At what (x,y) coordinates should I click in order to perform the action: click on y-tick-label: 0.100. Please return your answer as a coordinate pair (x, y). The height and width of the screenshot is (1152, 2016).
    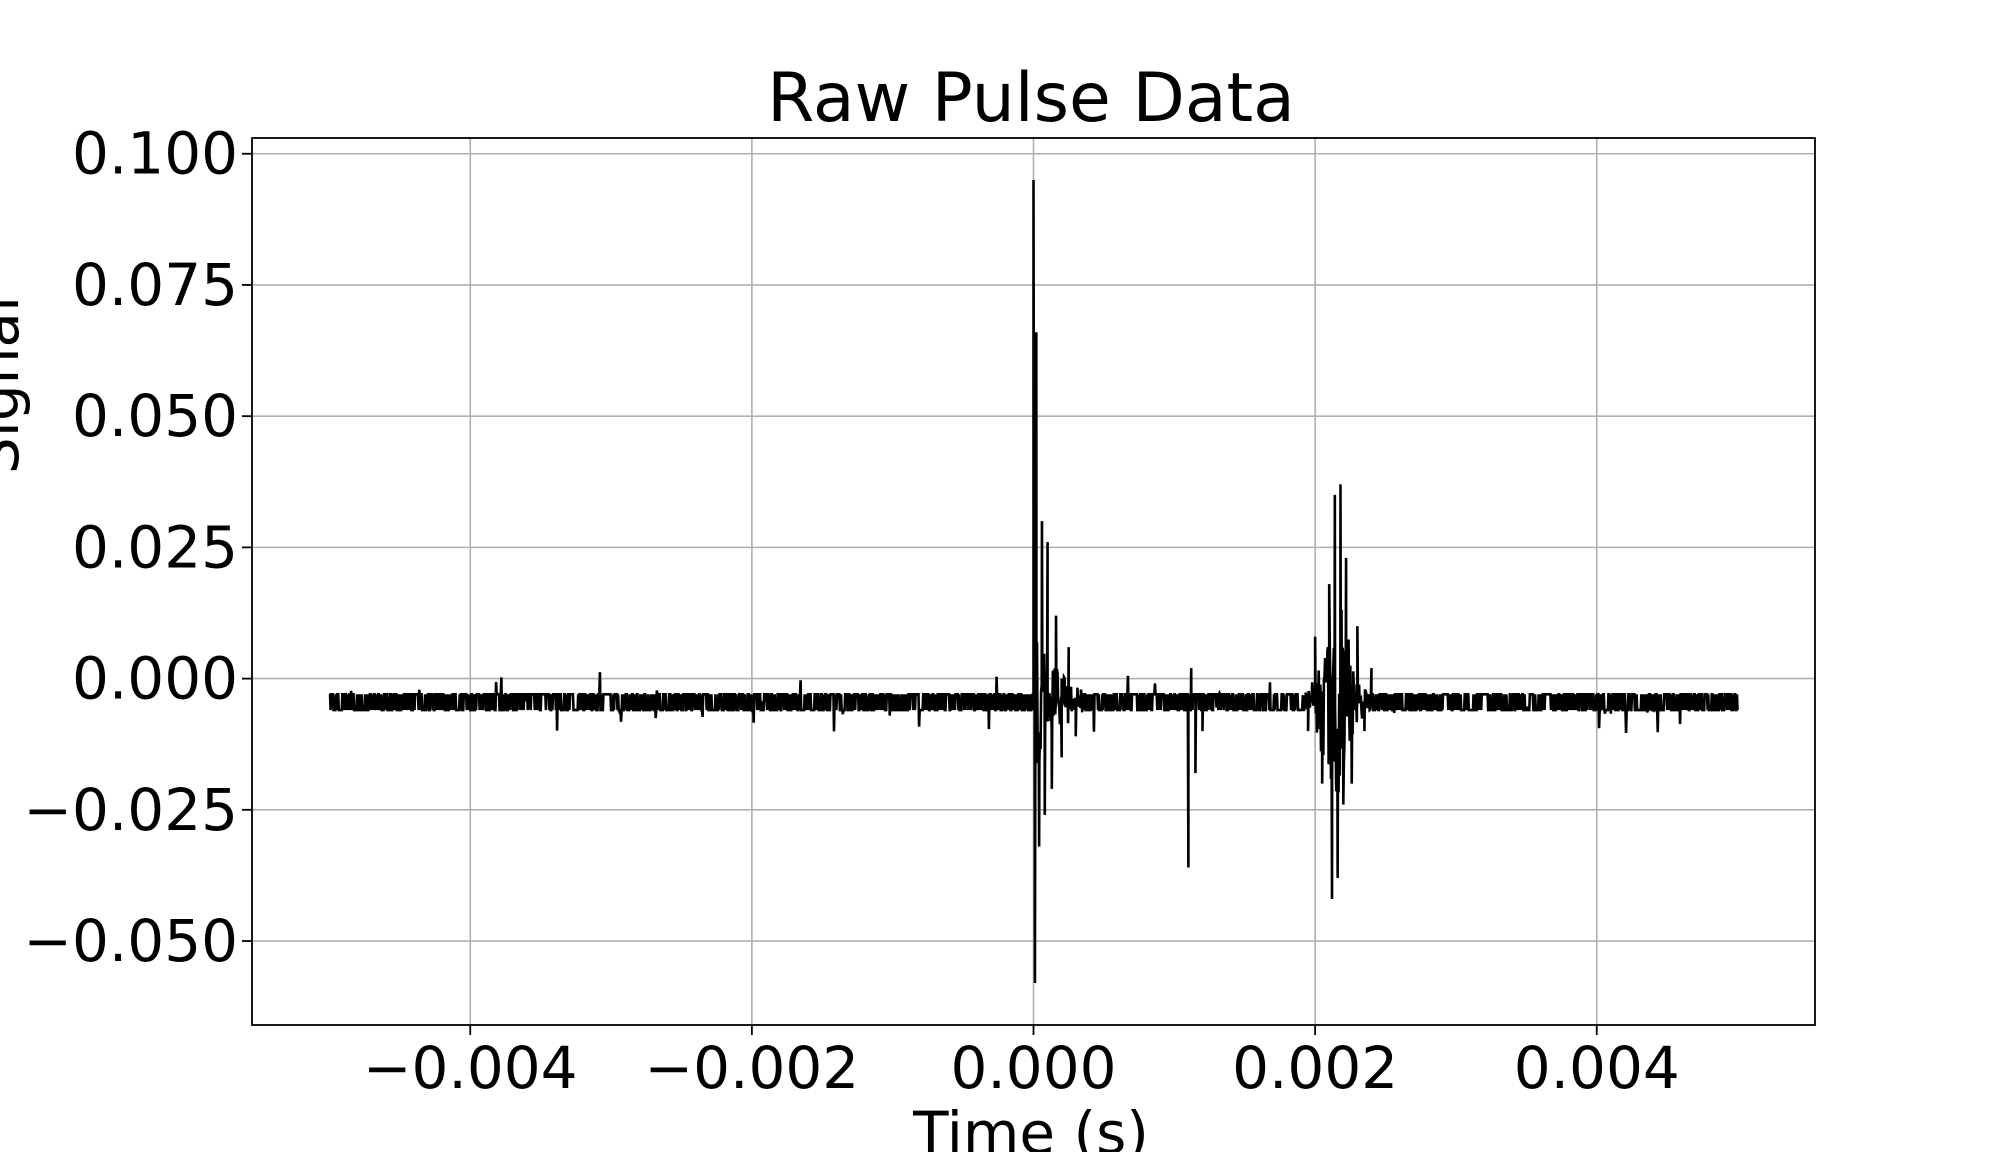
    Looking at the image, I should click on (155, 154).